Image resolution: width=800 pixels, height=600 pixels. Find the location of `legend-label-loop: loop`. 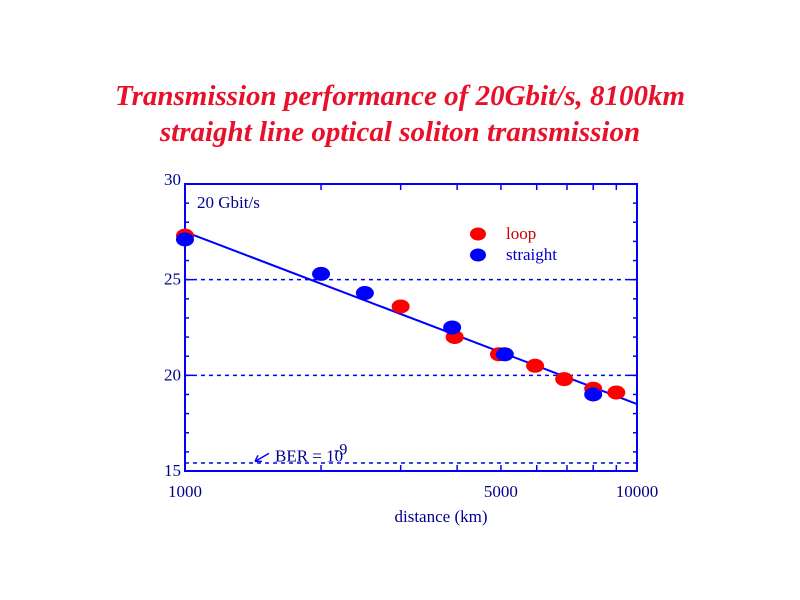

legend-label-loop: loop is located at coordinates (521, 233).